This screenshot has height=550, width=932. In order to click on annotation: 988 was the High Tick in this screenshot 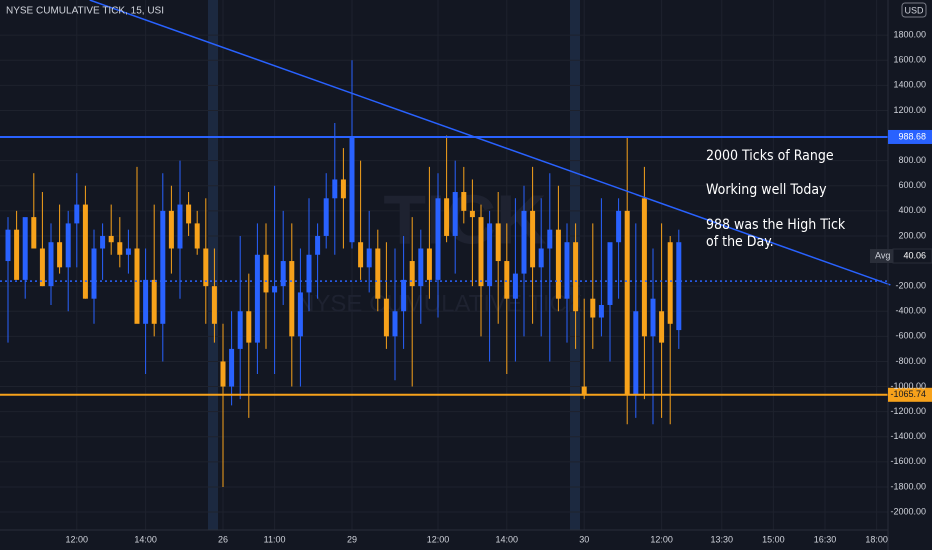, I will do `click(776, 225)`.